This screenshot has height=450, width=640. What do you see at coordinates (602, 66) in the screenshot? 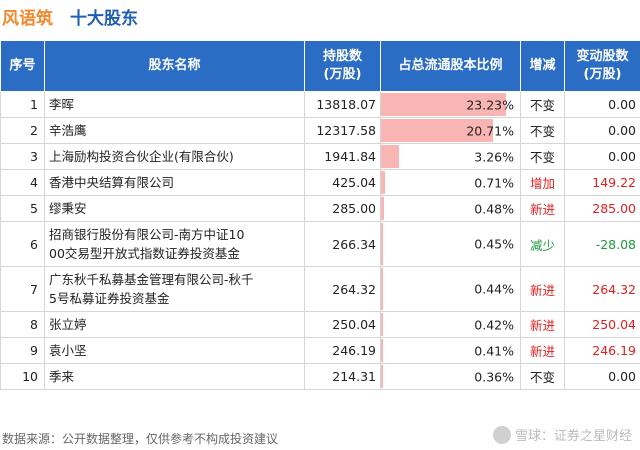
I see `col-header-delta: 变动股数 (万股)` at bounding box center [602, 66].